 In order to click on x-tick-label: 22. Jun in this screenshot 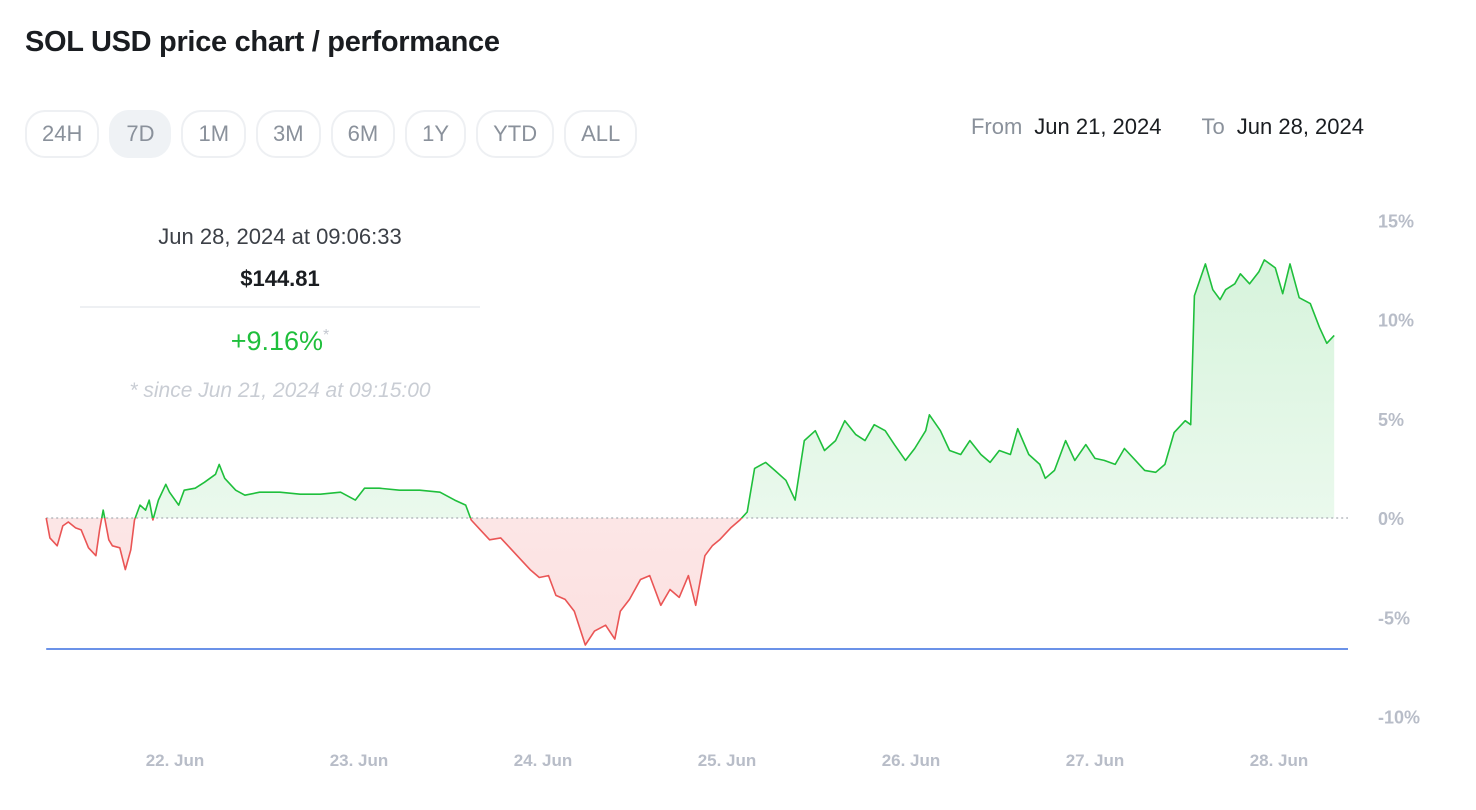, I will do `click(175, 760)`.